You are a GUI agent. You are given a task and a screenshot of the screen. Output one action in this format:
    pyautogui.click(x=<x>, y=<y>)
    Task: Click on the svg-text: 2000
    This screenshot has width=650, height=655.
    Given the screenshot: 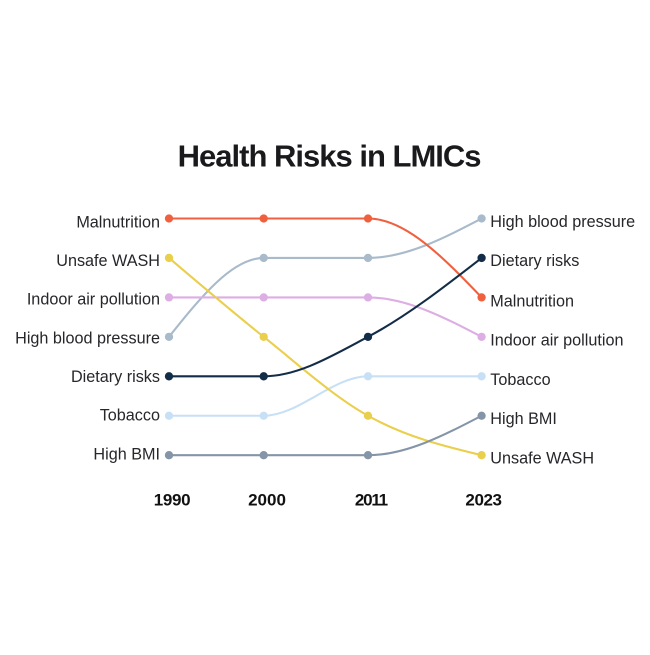 What is the action you would take?
    pyautogui.click(x=267, y=500)
    